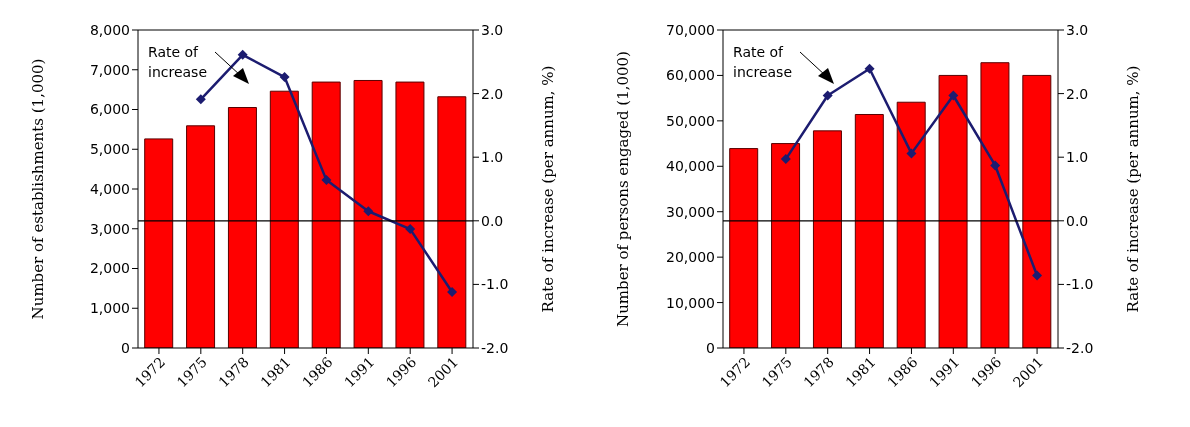  Describe the element at coordinates (623, 189) in the screenshot. I see `y-axis-title: Number of persons engaged (1,000)` at that location.